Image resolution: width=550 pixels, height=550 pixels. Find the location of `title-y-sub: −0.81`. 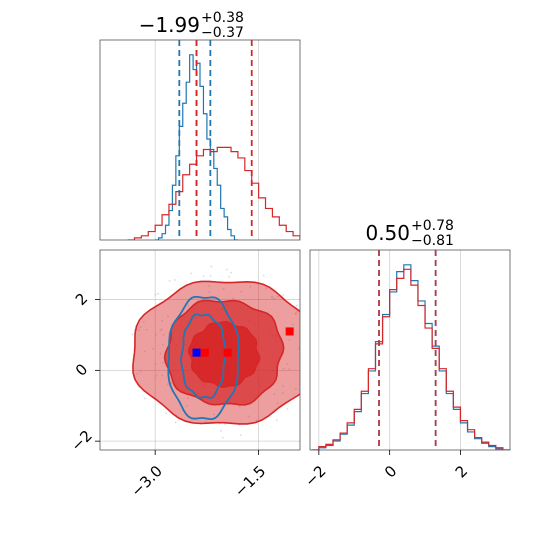

title-y-sub: −0.81 is located at coordinates (432, 241).